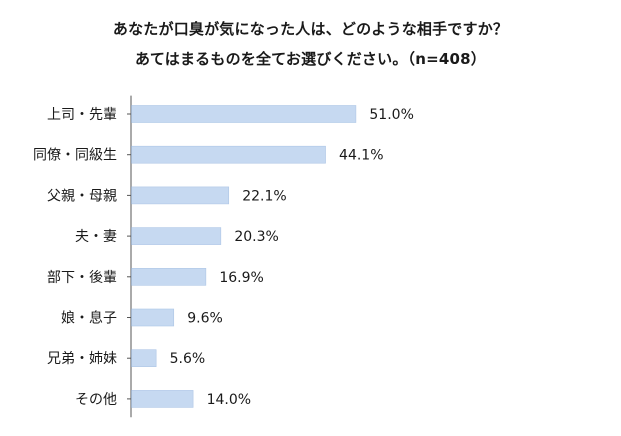 The height and width of the screenshot is (436, 621). Describe the element at coordinates (82, 278) in the screenshot. I see `category-label: 部下・後輩` at that location.